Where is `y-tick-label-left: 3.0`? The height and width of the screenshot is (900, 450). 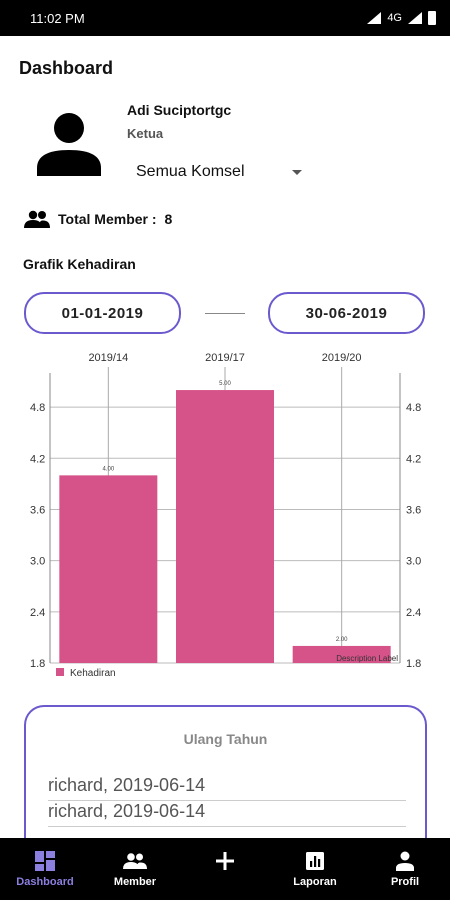 y-tick-label-left: 3.0 is located at coordinates (37, 562).